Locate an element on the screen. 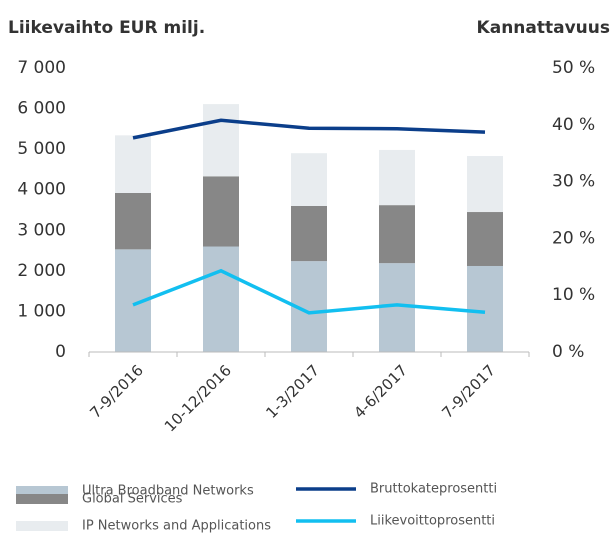 Image resolution: width=614 pixels, height=538 pixels. y2-tick-label: 50 % is located at coordinates (573, 68).